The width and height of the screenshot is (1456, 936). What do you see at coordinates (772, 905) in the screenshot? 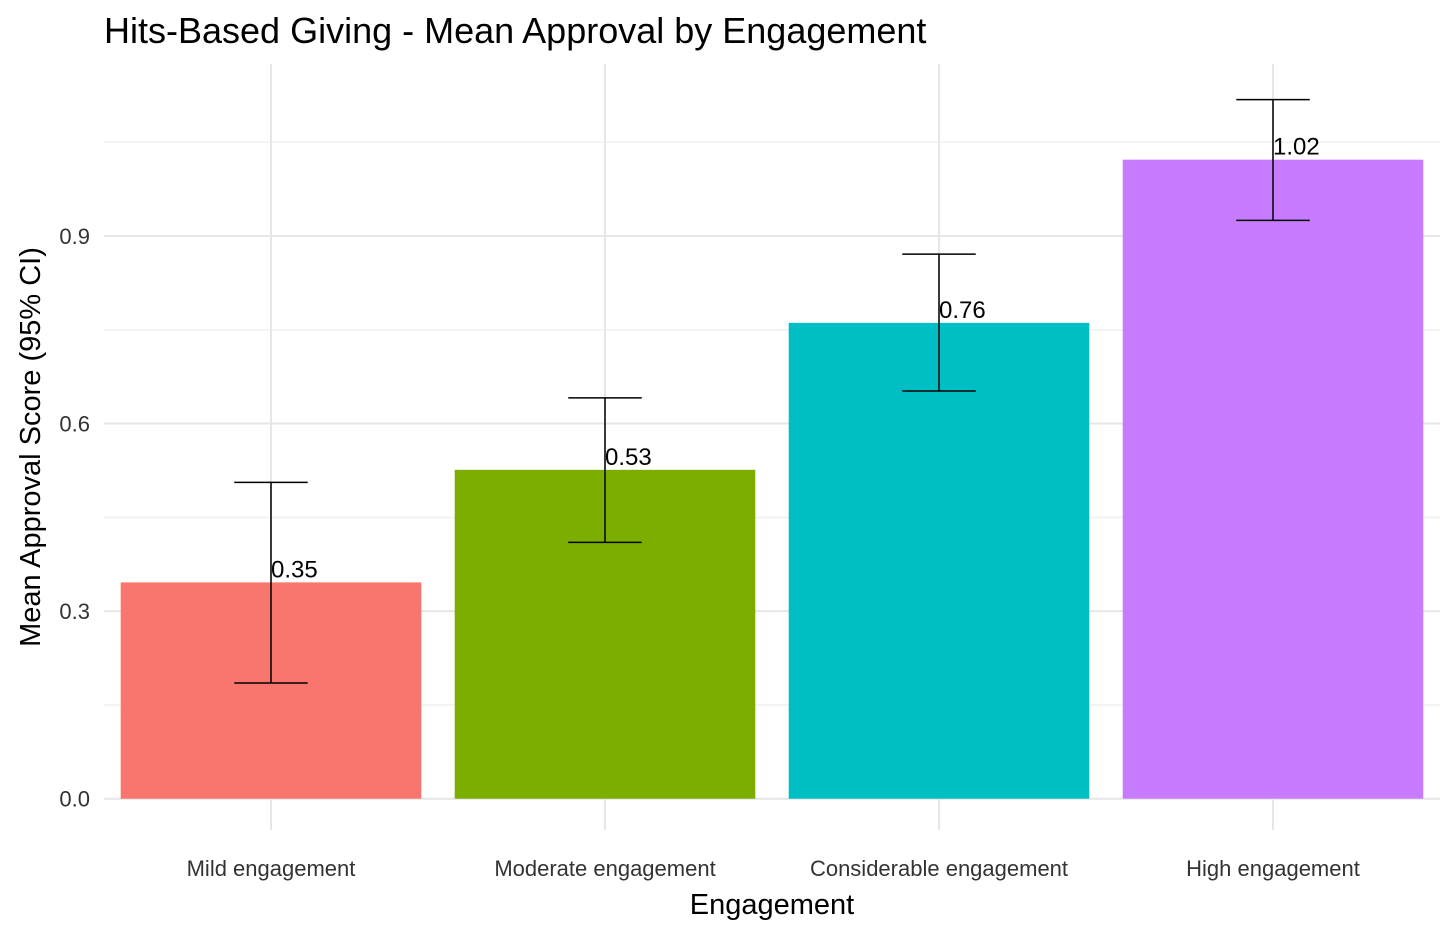
I see `x-axis-title: Engagement` at bounding box center [772, 905].